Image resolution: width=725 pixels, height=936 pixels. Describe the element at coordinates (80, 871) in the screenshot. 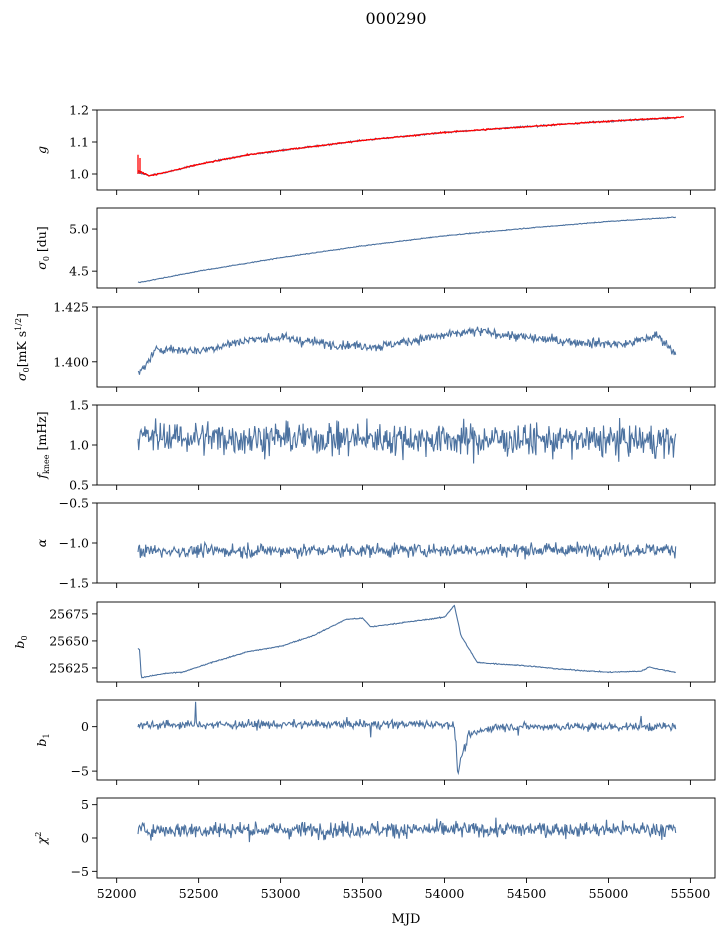

I see `y-tick-label-chi2-0: −5` at that location.